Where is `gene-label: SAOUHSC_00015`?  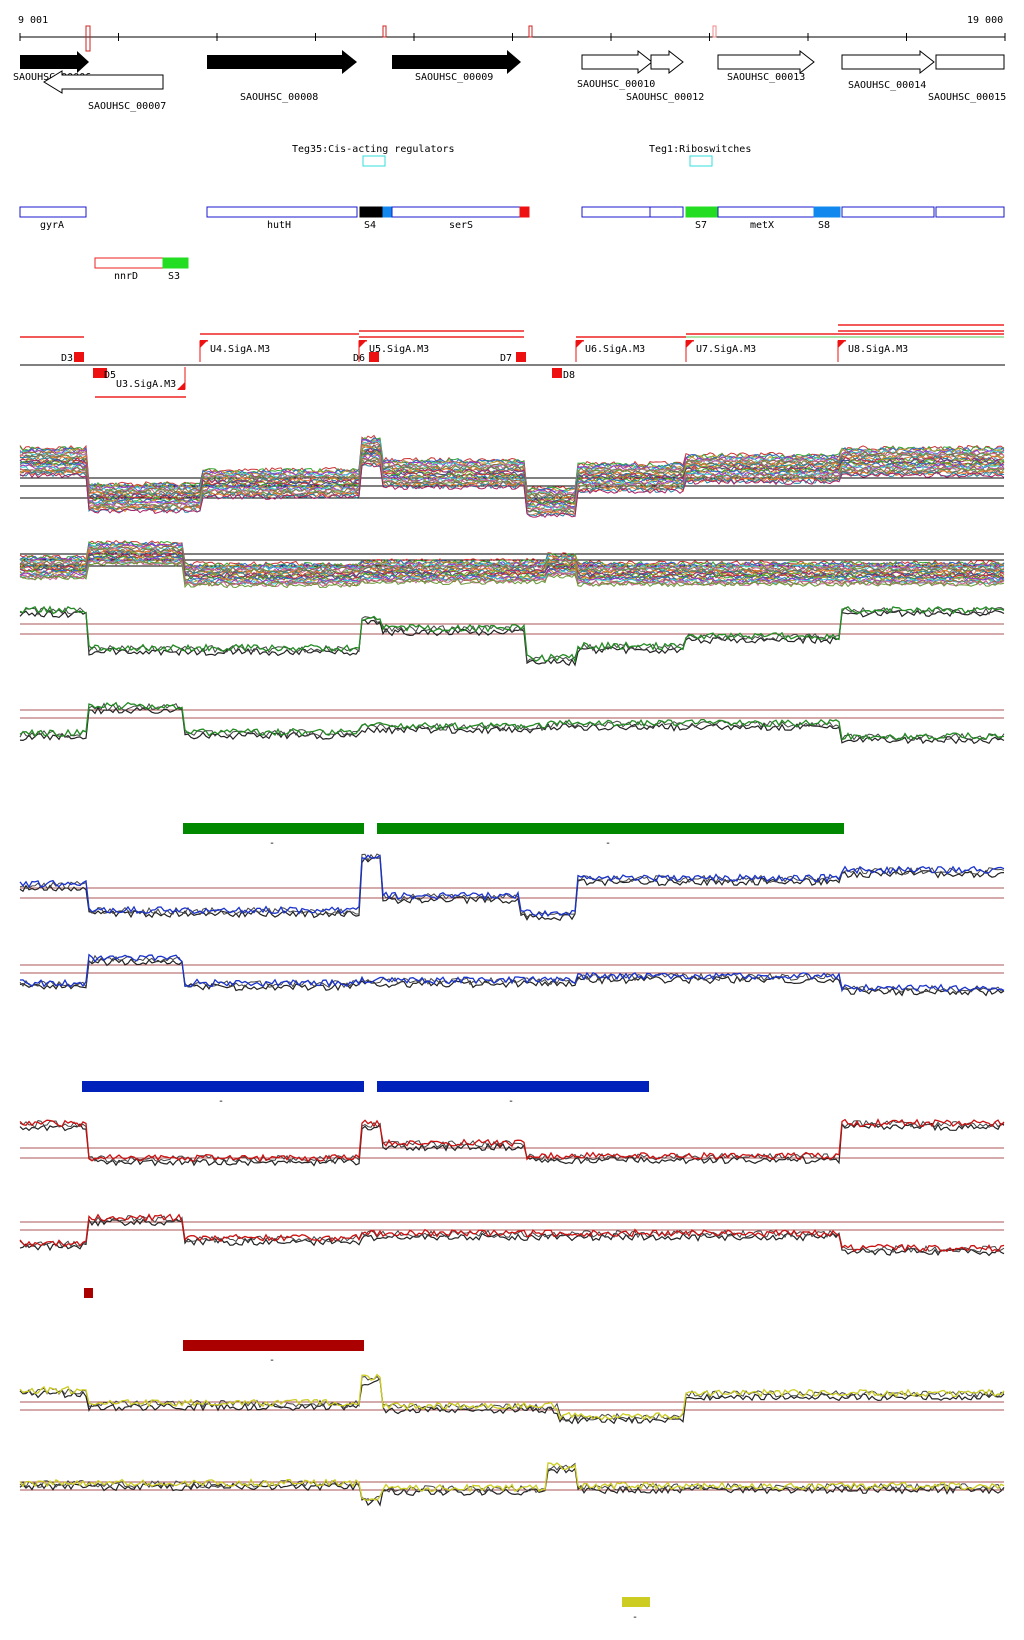 gene-label: SAOUHSC_00015 is located at coordinates (967, 97).